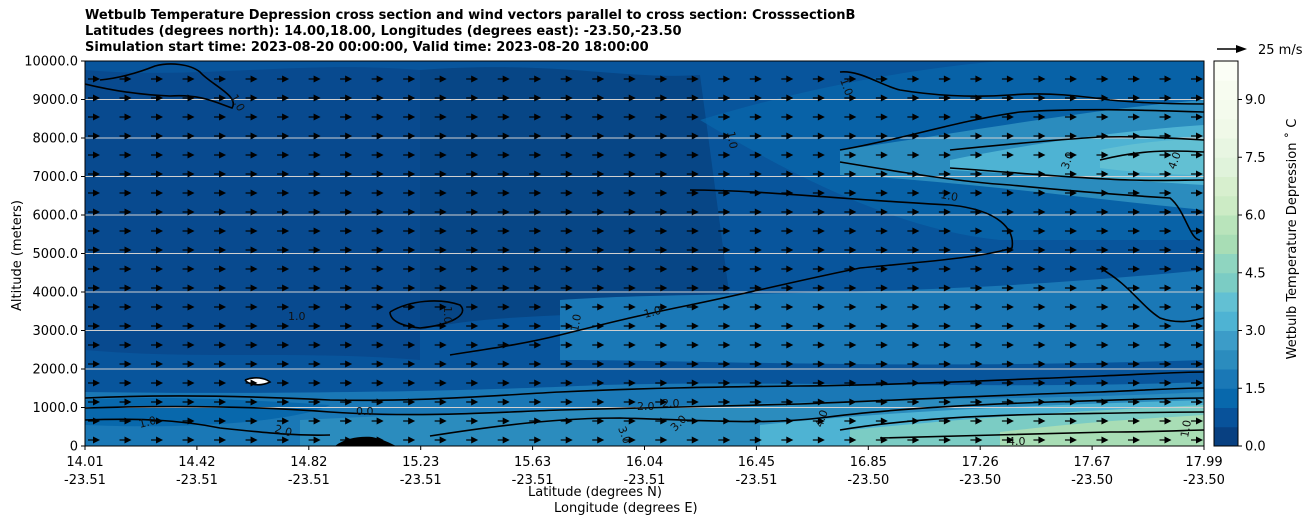 The width and height of the screenshot is (1312, 526). What do you see at coordinates (626, 508) in the screenshot?
I see `x-axis-label-lon: Longitude (degrees E)` at bounding box center [626, 508].